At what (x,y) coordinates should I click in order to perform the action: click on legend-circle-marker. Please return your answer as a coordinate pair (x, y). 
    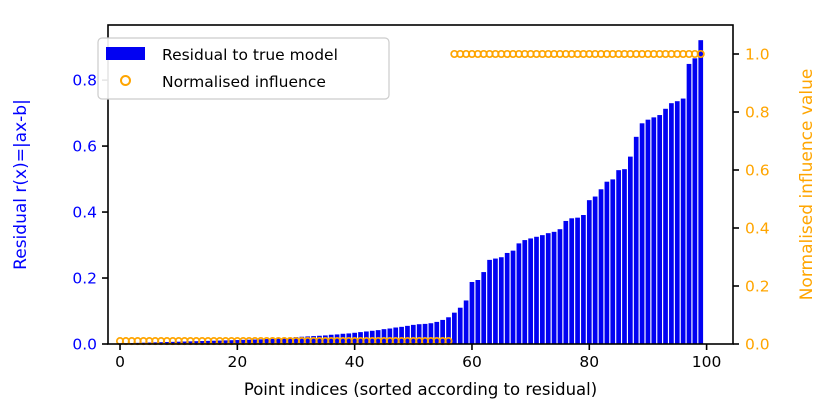
    Looking at the image, I should click on (125, 80).